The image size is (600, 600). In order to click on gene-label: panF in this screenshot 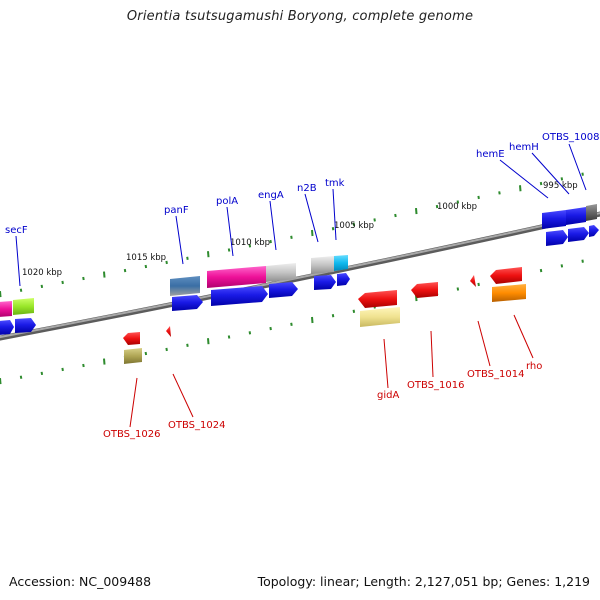, I will do `click(176, 210)`.